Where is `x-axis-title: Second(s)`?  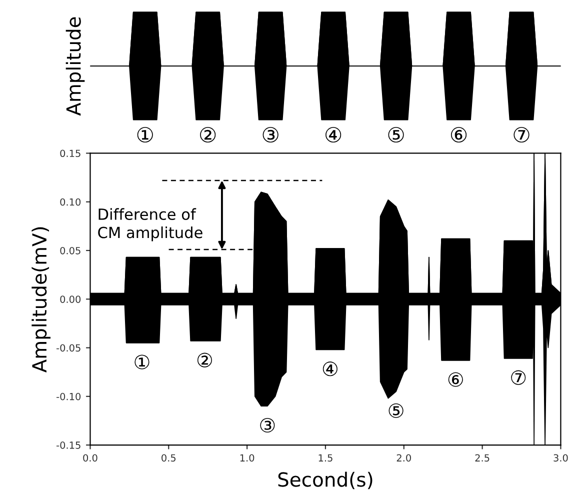
x-axis-title: Second(s) is located at coordinates (325, 481).